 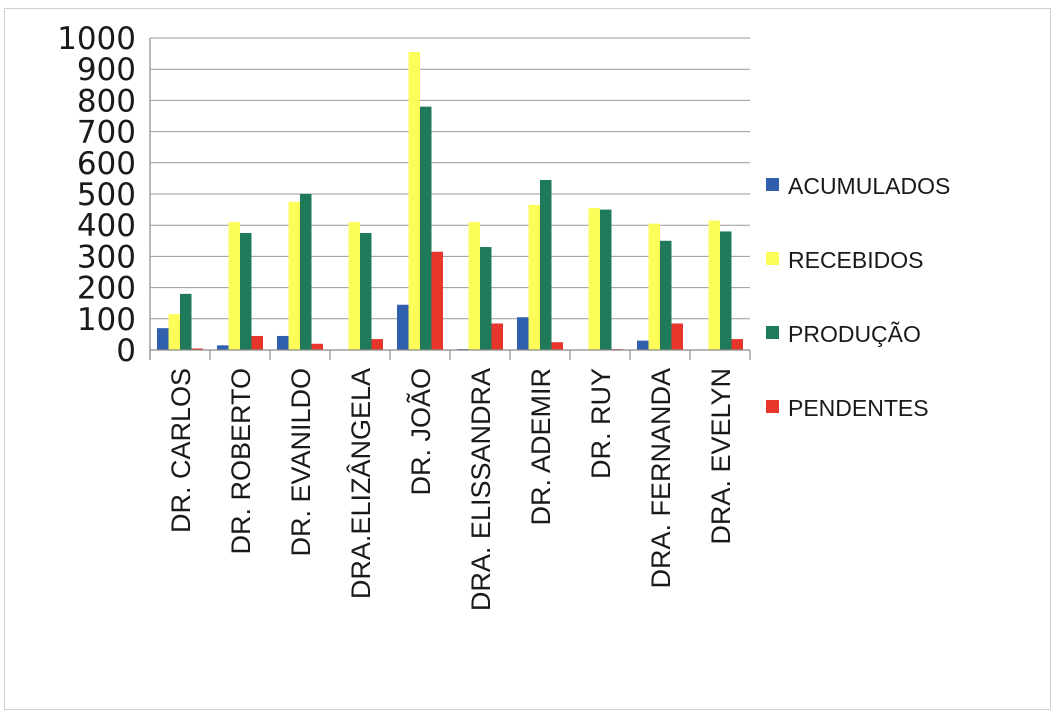 What do you see at coordinates (541, 447) in the screenshot?
I see `x-tick-label: DR. ADEMIR` at bounding box center [541, 447].